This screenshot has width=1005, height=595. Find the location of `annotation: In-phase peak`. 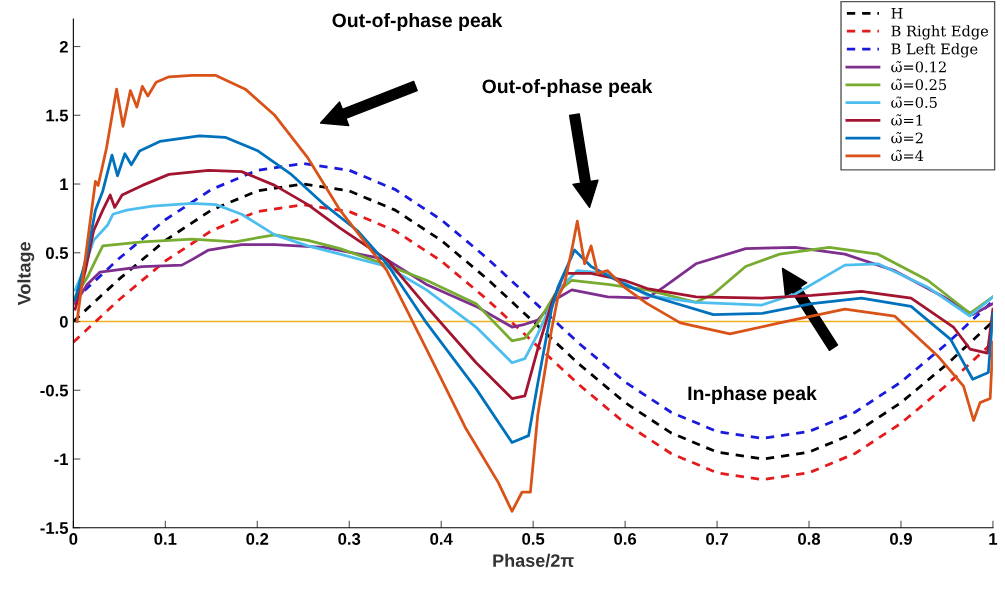

annotation: In-phase peak is located at coordinates (752, 395).